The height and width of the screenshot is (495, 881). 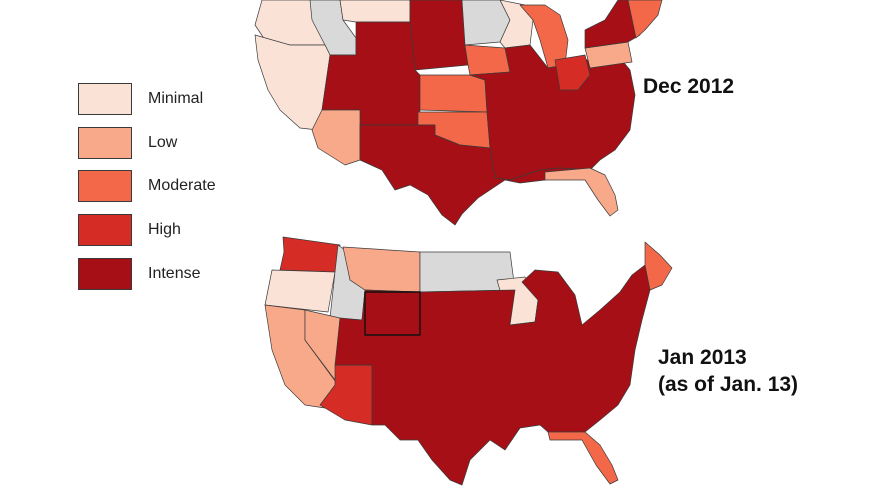 I want to click on legend-item-high: High, so click(x=178, y=231).